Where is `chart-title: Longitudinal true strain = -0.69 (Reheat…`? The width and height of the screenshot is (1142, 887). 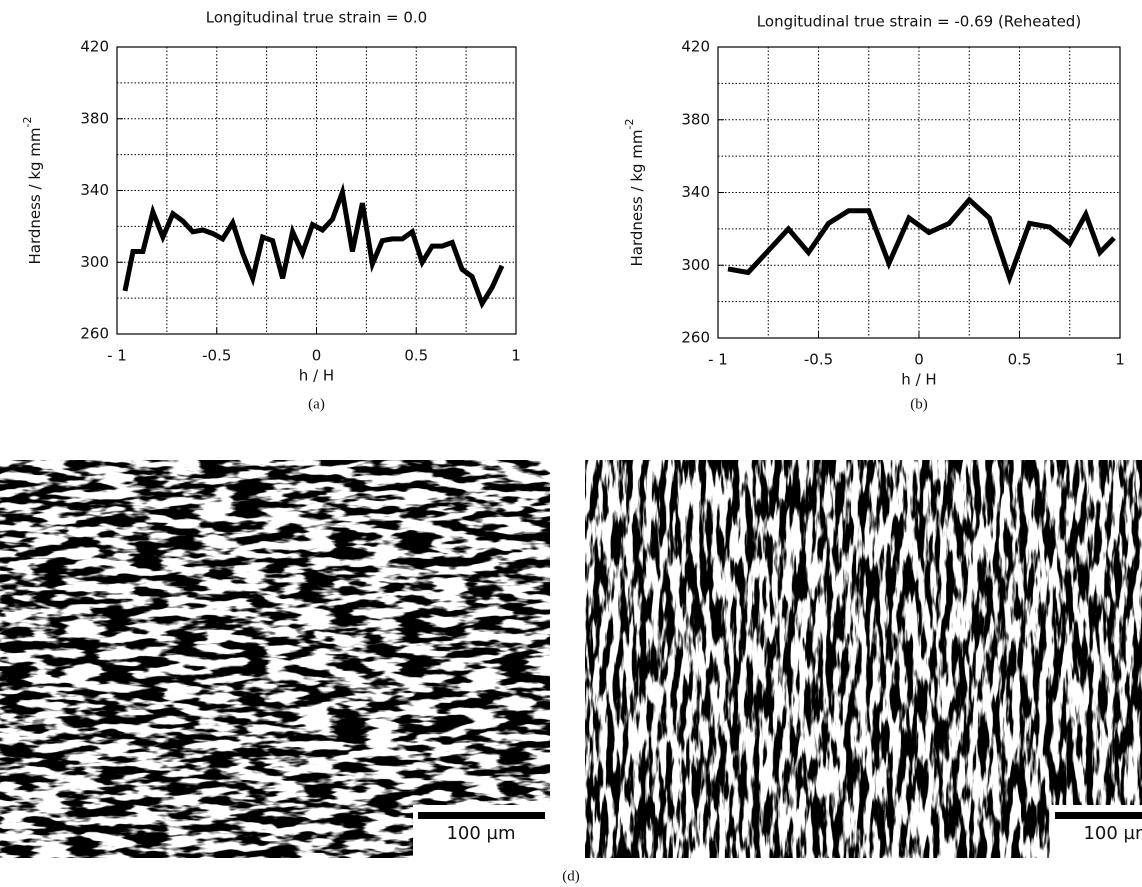
chart-title: Longitudinal true strain = -0.69 (Reheat… is located at coordinates (919, 22).